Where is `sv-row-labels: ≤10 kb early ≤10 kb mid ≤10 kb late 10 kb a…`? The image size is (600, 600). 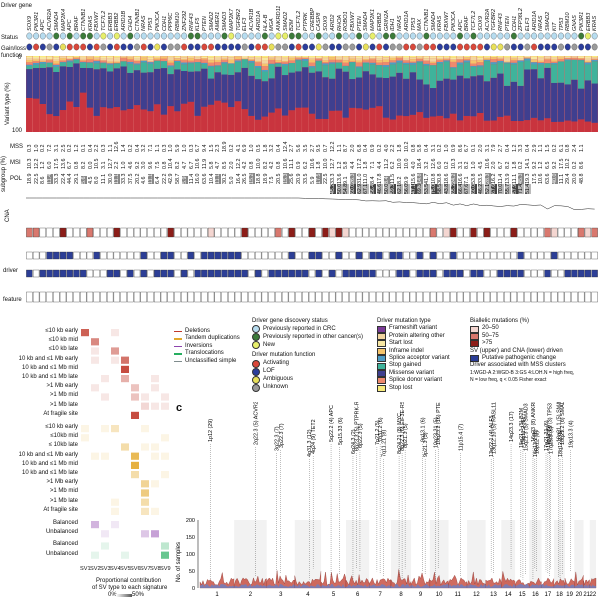 sv-row-labels: ≤10 kb early ≤10 kb mid ≤10 kb late 10 kb a… is located at coordinates (40, 448).